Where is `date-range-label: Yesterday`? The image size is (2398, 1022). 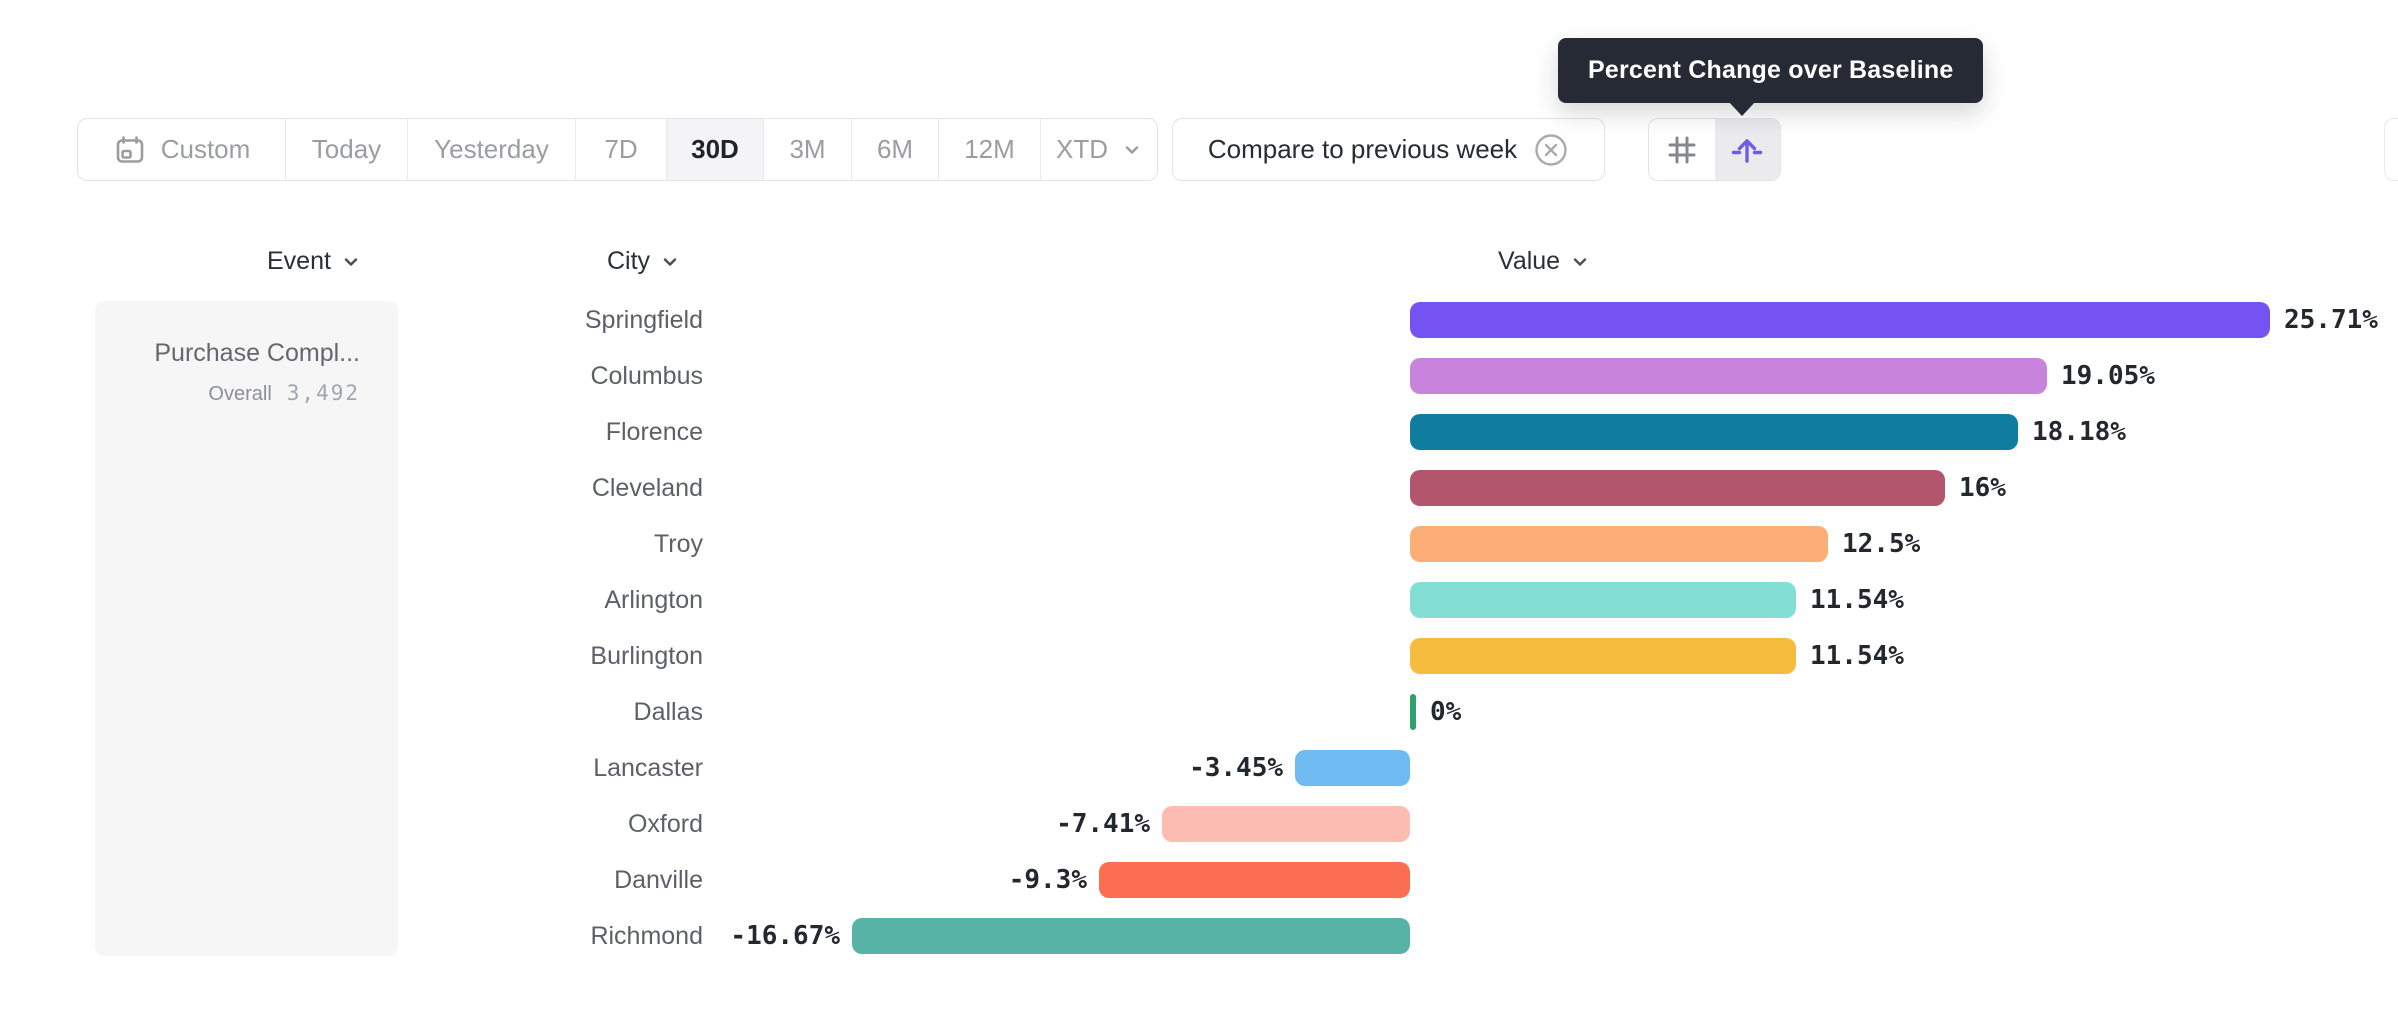
date-range-label: Yesterday is located at coordinates (491, 149).